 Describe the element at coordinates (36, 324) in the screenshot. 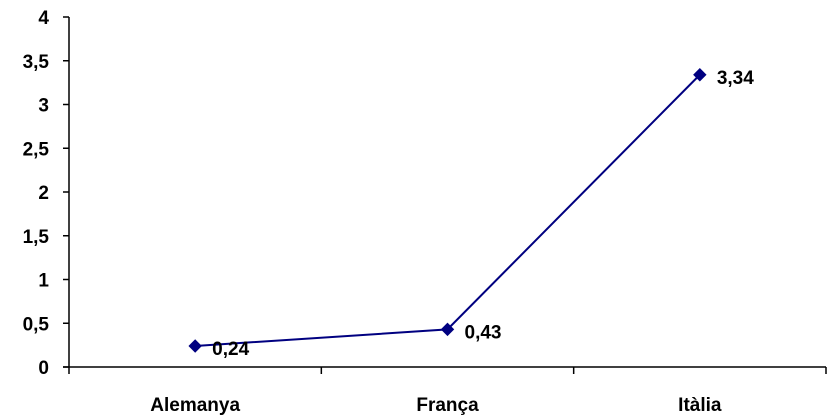

I see `y-tick-label: 0,5` at that location.